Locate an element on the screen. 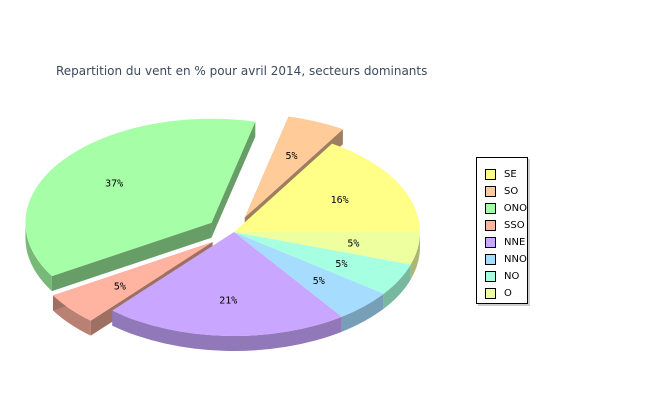 The height and width of the screenshot is (400, 650). legend-label: SSO is located at coordinates (514, 225).